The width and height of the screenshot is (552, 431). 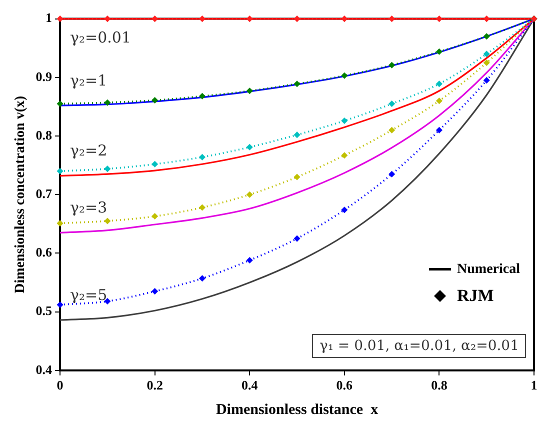 I want to click on annotation: γ₂=5, so click(x=89, y=295).